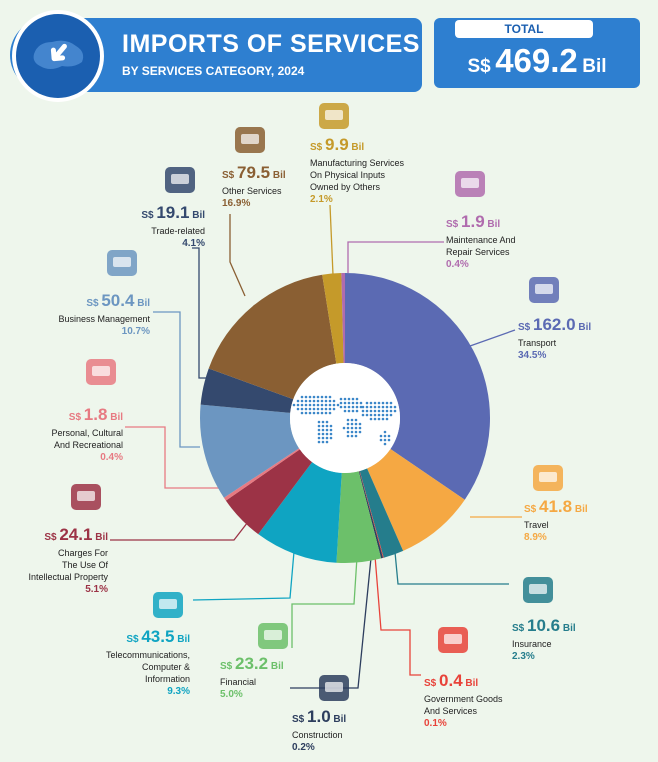 Image resolution: width=658 pixels, height=762 pixels. I want to click on category-percent: 2.3%, so click(523, 656).